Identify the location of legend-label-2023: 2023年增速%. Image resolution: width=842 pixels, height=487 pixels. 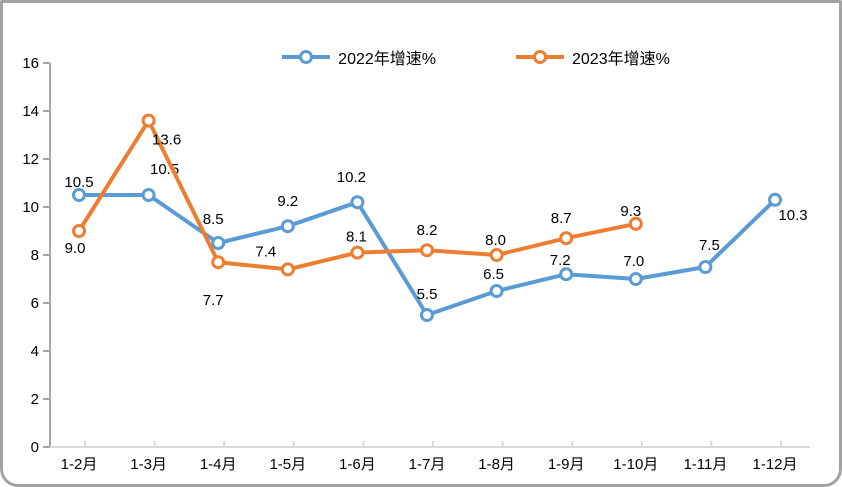
(621, 59).